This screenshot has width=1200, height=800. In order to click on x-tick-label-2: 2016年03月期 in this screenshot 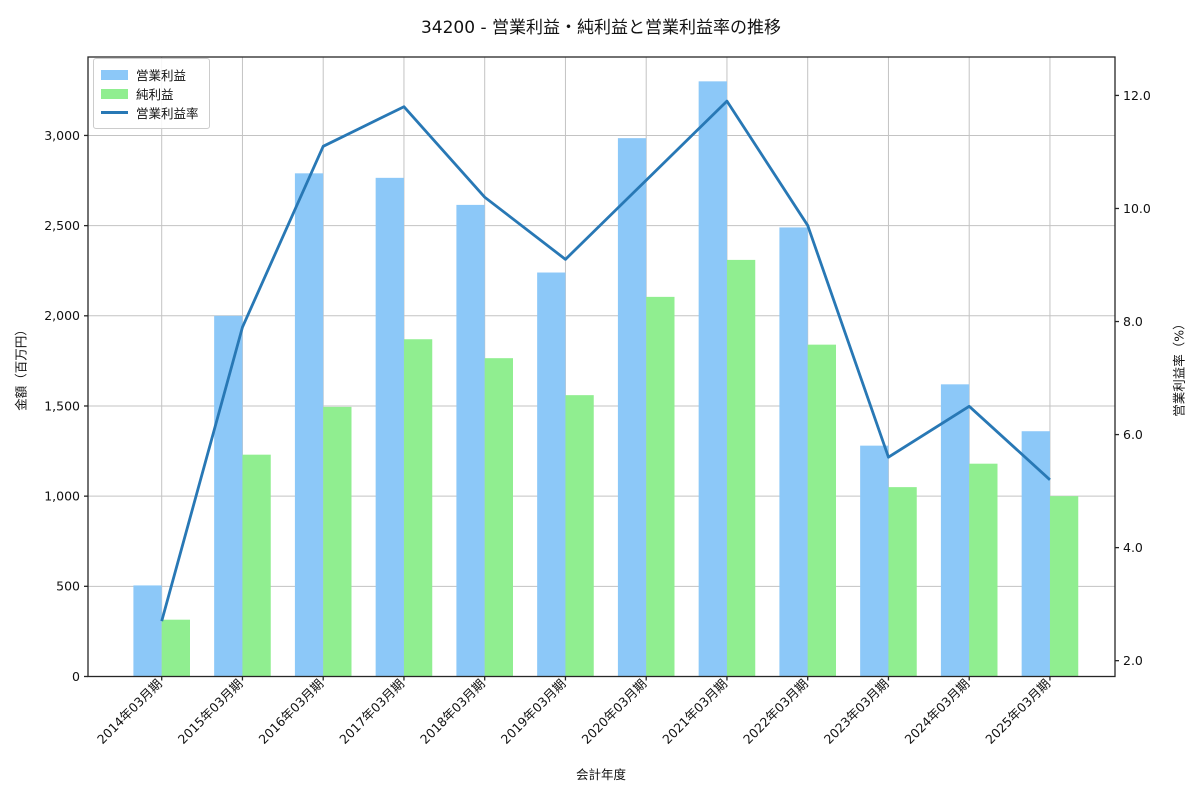, I will do `click(290, 711)`.